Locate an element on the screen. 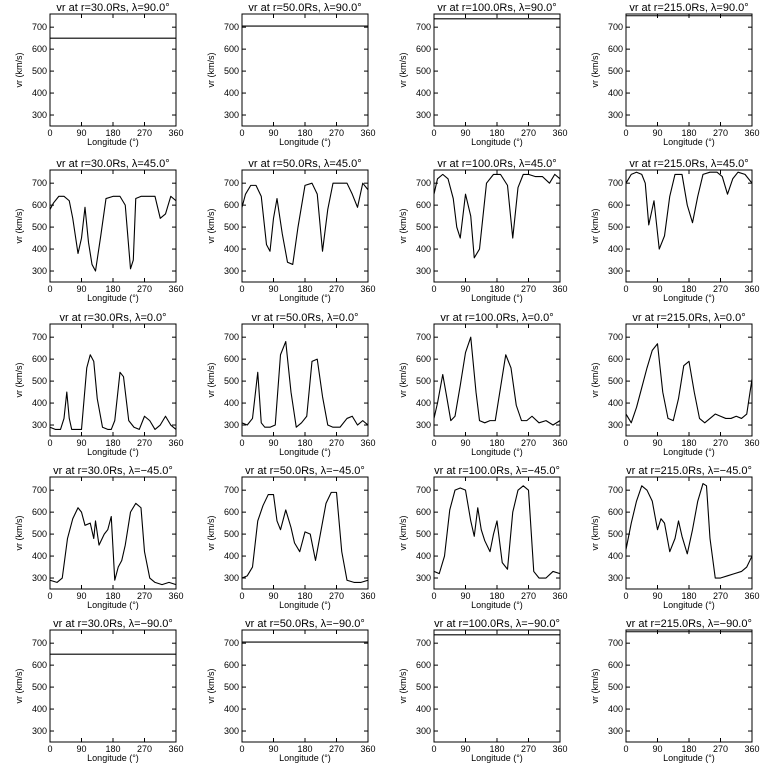 The height and width of the screenshot is (768, 768). panel-title: vr at r=100.0Rs, λ=−45.0° is located at coordinates (497, 471).